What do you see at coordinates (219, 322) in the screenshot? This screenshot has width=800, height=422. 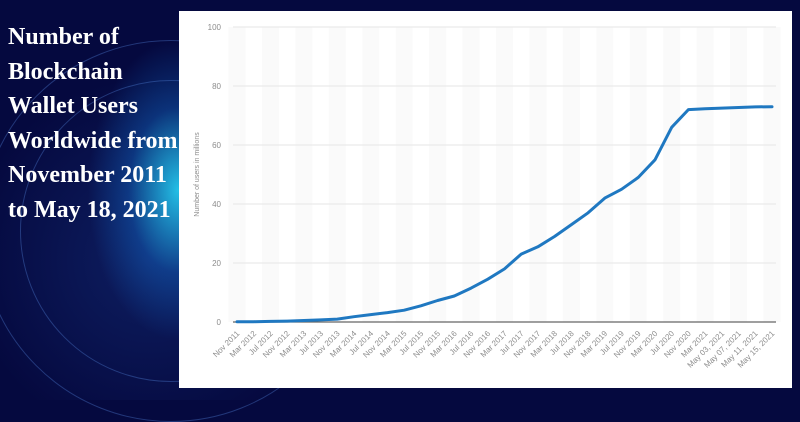 I see `y-tick-label: 0` at bounding box center [219, 322].